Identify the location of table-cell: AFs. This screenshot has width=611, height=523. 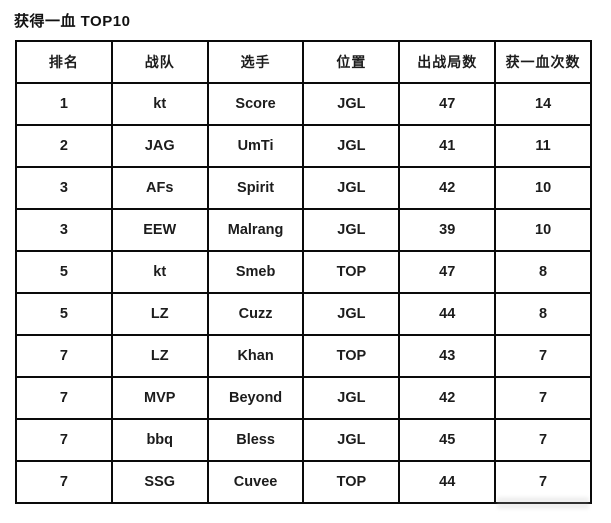
(159, 188).